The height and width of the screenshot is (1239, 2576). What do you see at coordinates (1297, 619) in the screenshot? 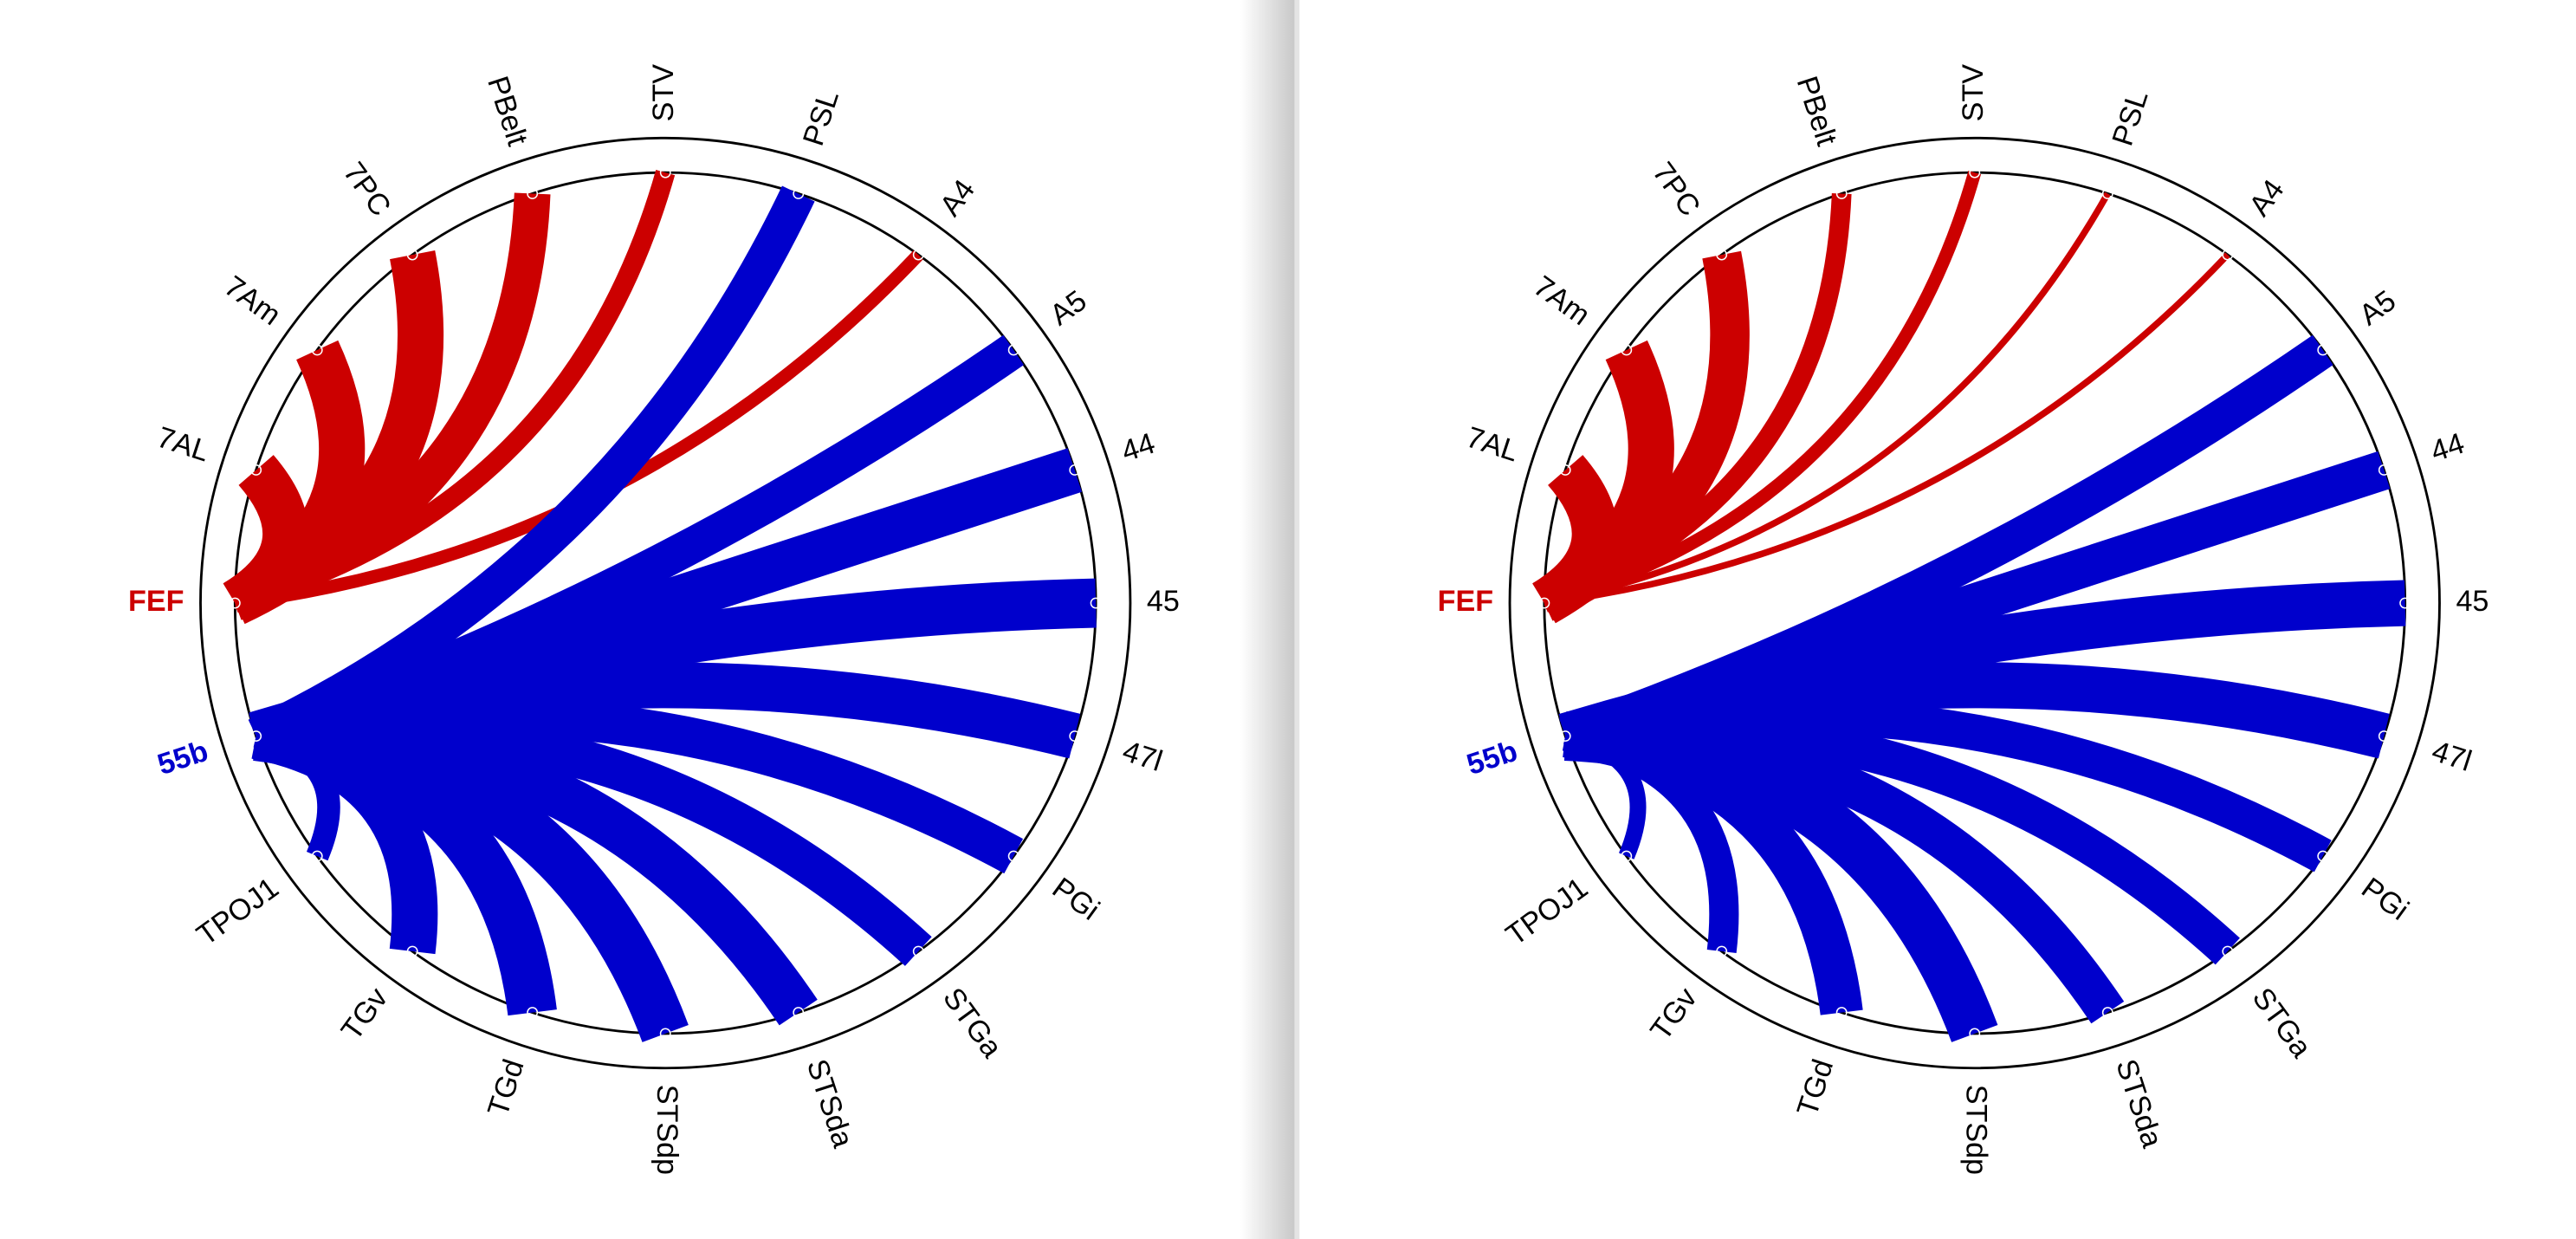
I see `divider` at bounding box center [1297, 619].